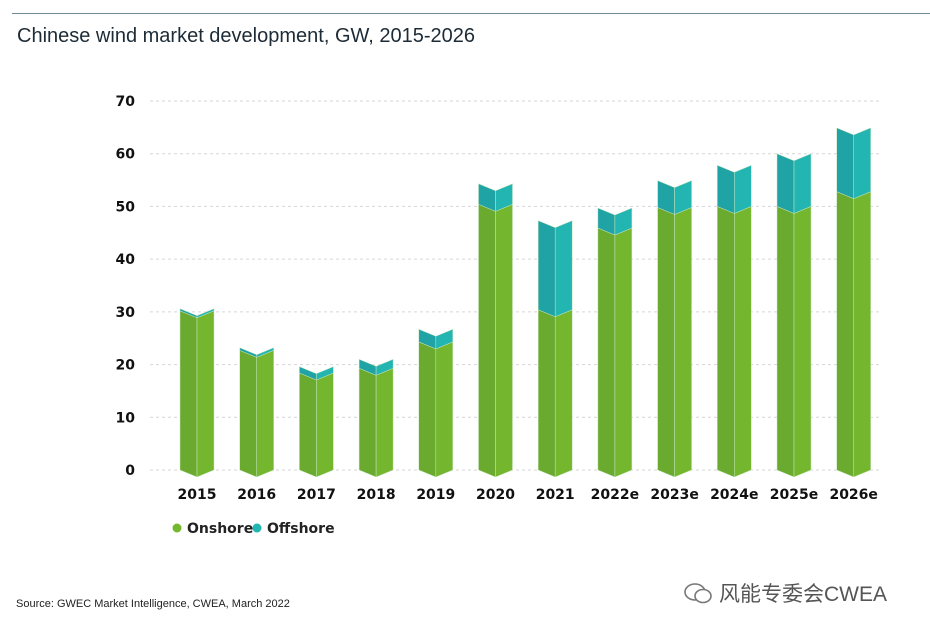 The width and height of the screenshot is (930, 632). What do you see at coordinates (126, 313) in the screenshot?
I see `y-tick-label: 30` at bounding box center [126, 313].